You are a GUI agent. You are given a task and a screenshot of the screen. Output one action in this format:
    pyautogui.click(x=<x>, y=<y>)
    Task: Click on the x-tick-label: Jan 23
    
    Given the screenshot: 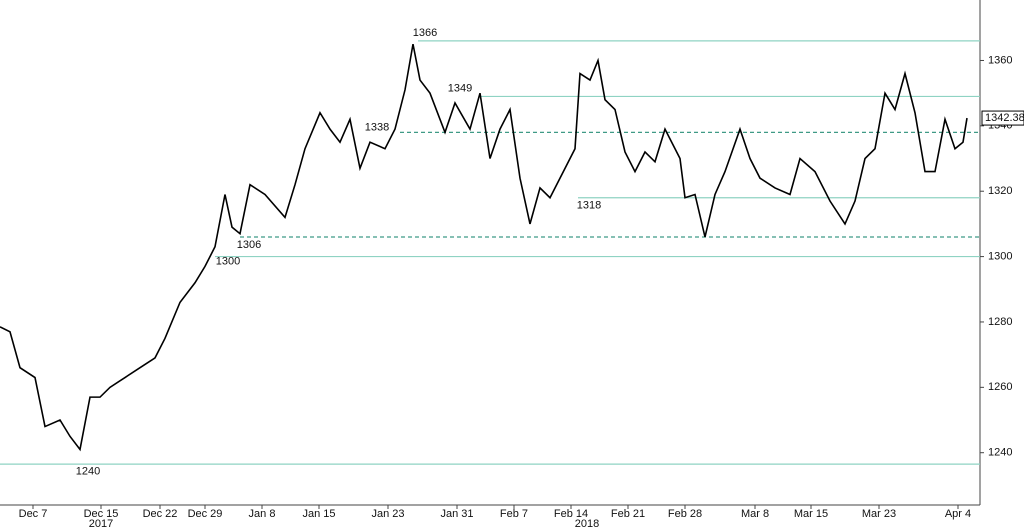 What is the action you would take?
    pyautogui.click(x=387, y=514)
    